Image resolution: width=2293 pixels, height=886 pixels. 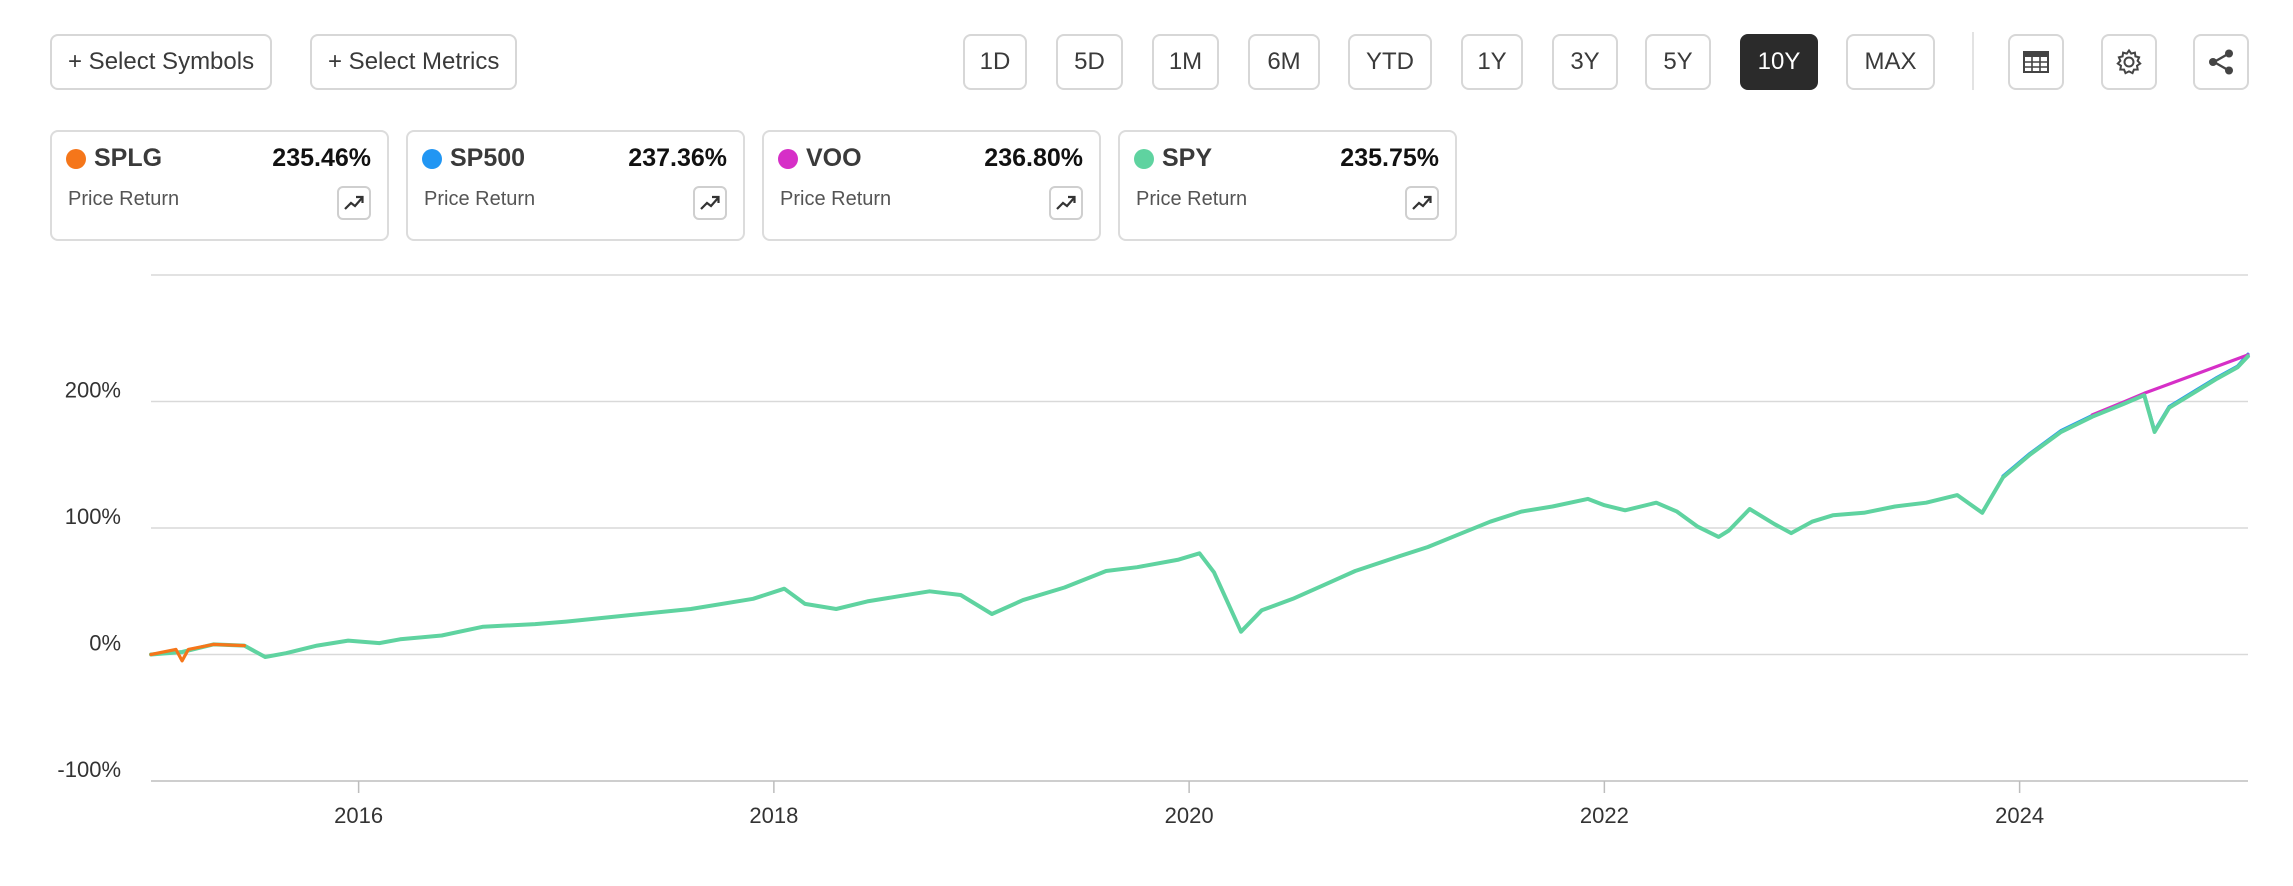 What do you see at coordinates (89, 769) in the screenshot?
I see `y-tick-label: -100%` at bounding box center [89, 769].